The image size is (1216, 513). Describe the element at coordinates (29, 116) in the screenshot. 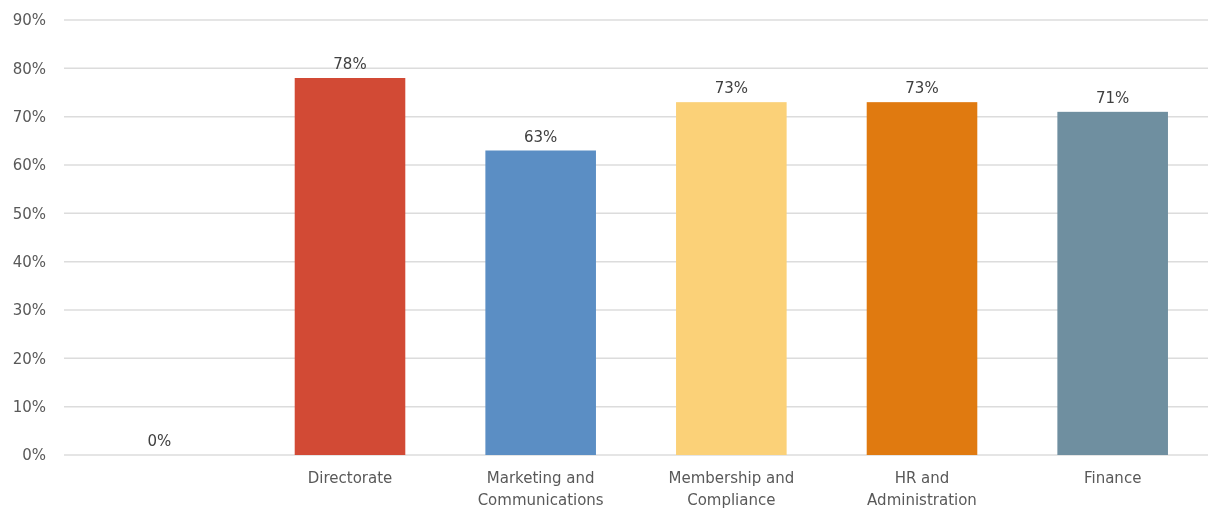

I see `y-tick-label: 70%` at that location.